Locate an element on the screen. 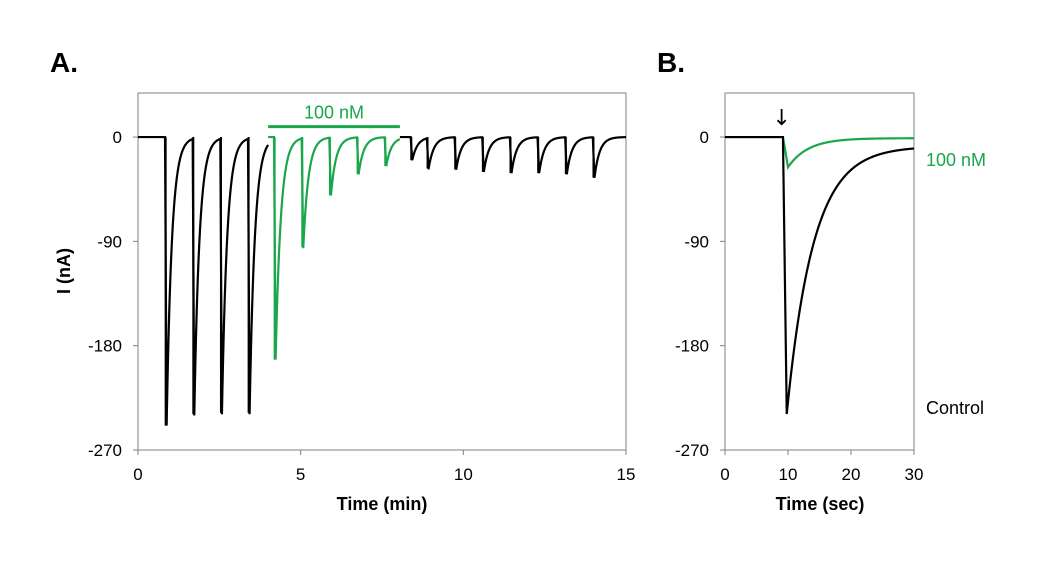 The image size is (1043, 565). panel-b-series is located at coordinates (820, 275).